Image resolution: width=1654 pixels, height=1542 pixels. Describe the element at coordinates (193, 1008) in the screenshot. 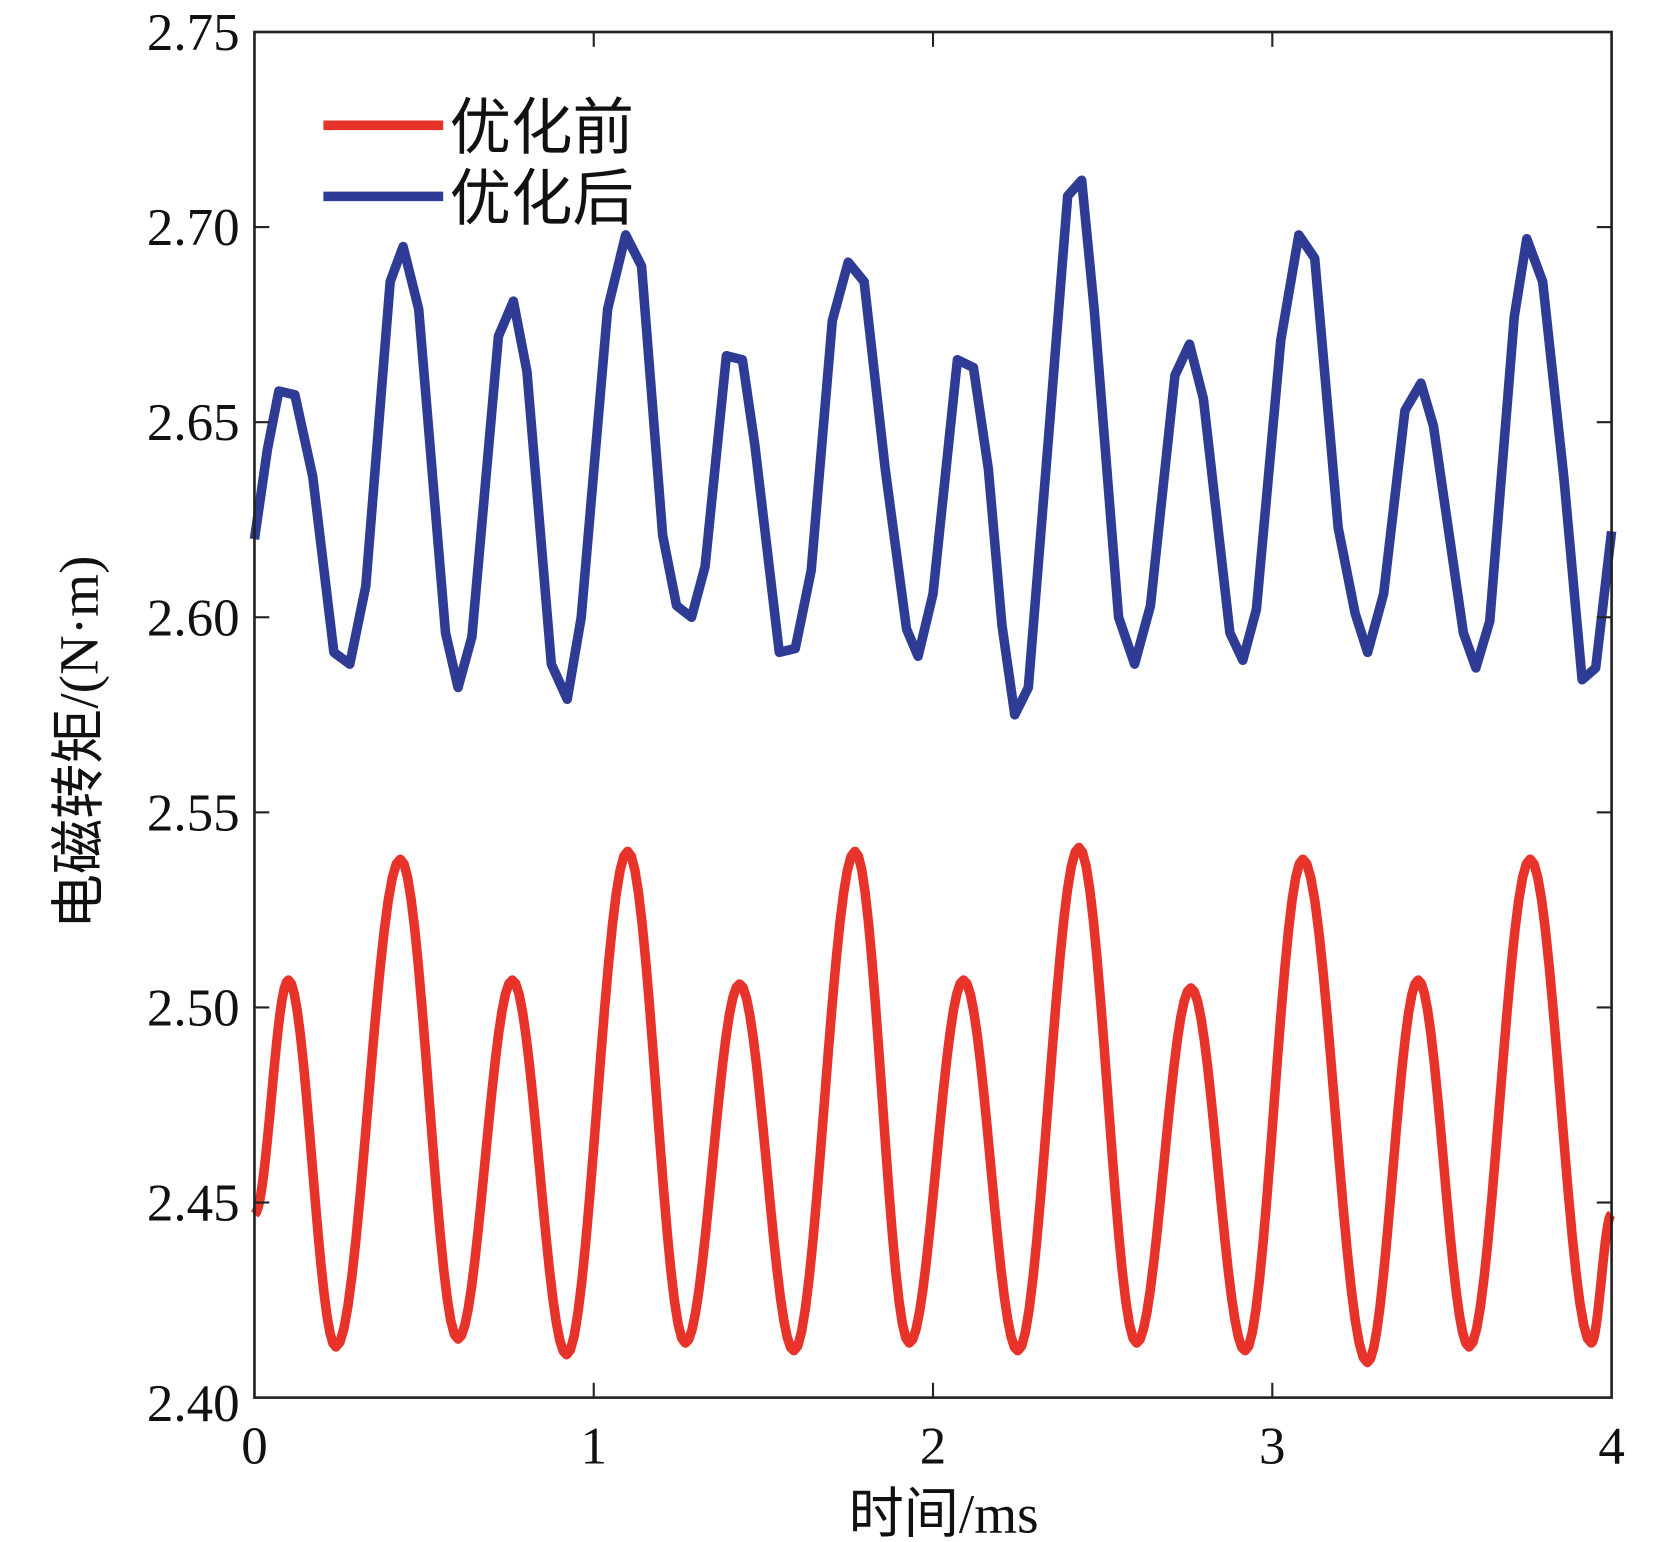

I see `y-tick-label: 2.50` at that location.